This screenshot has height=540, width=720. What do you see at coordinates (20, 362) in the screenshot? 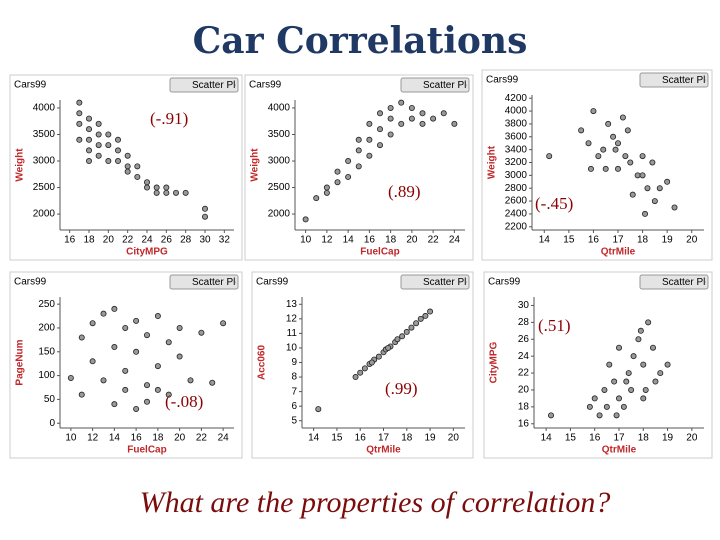
I see `y-axis-label: PageNum` at bounding box center [20, 362].